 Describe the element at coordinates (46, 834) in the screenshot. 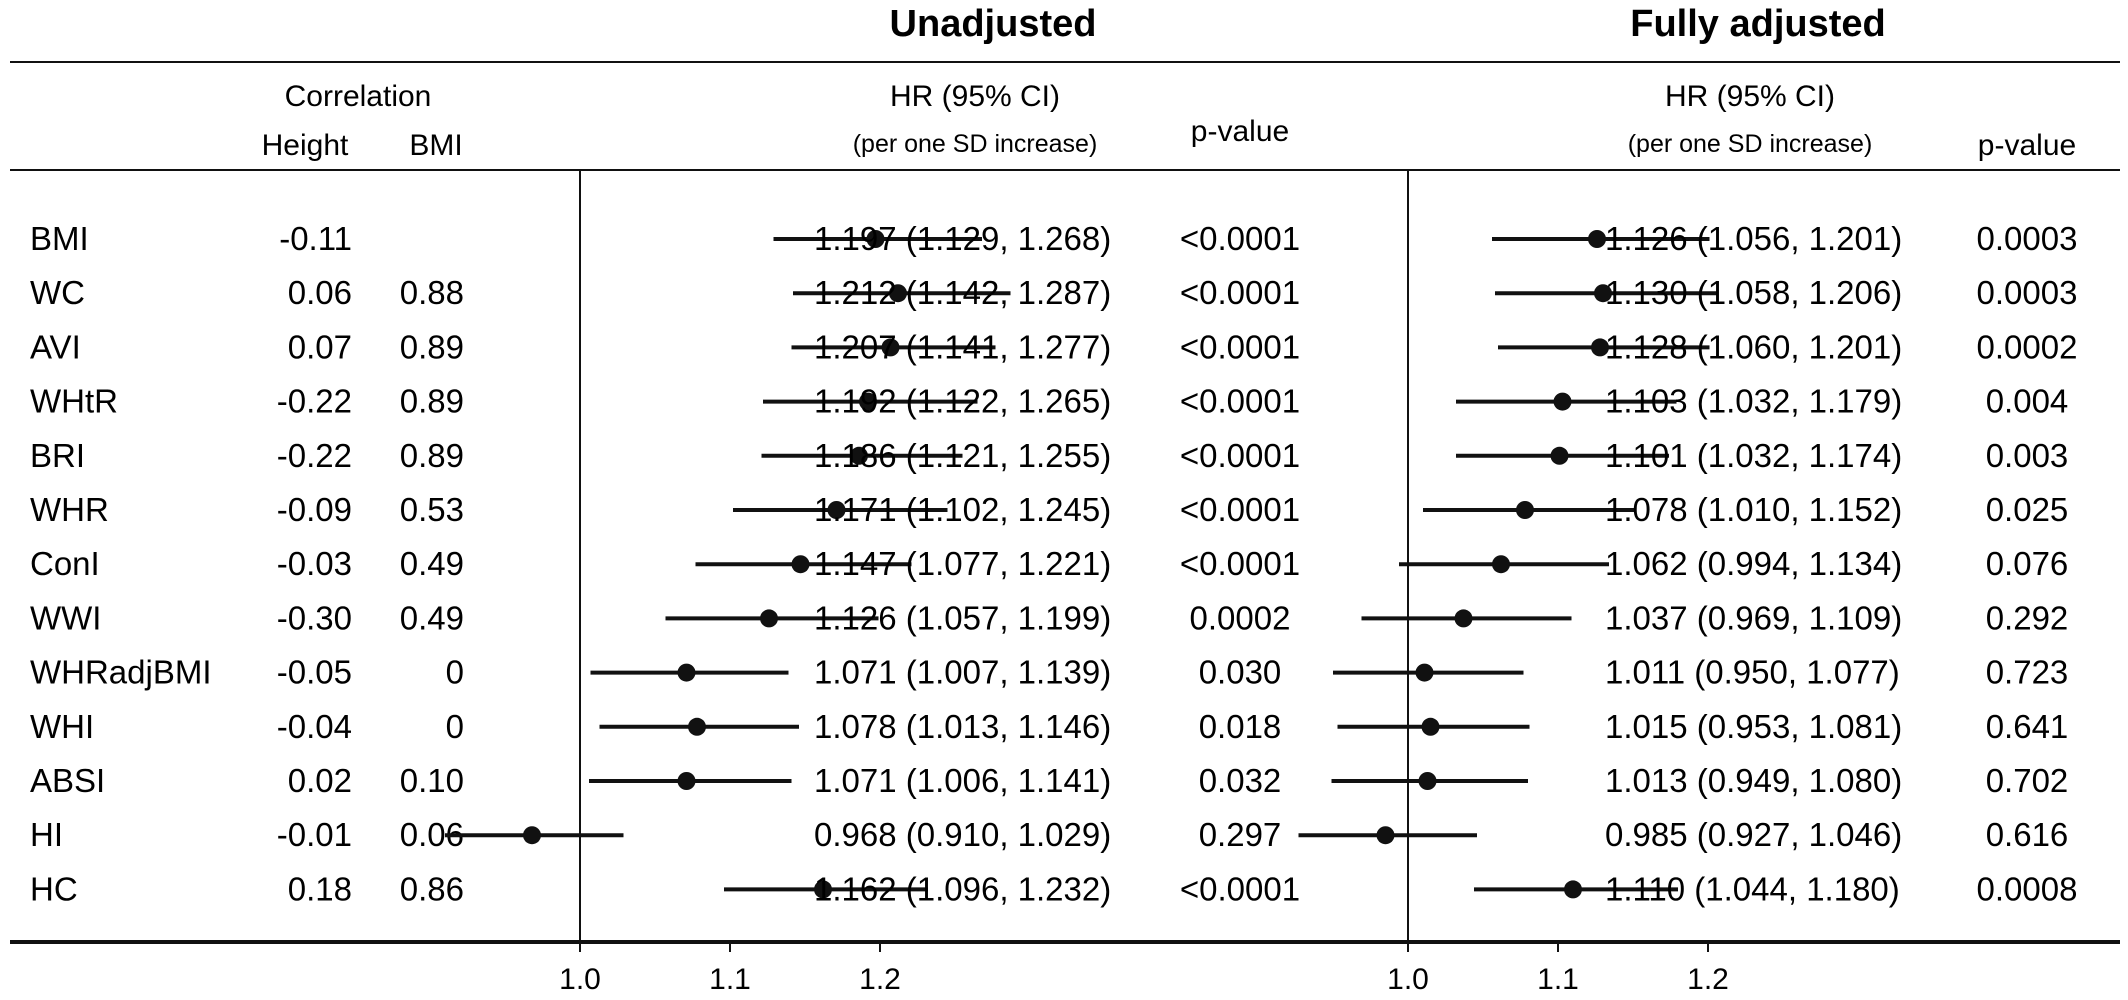

I see `row-label: HI` at that location.